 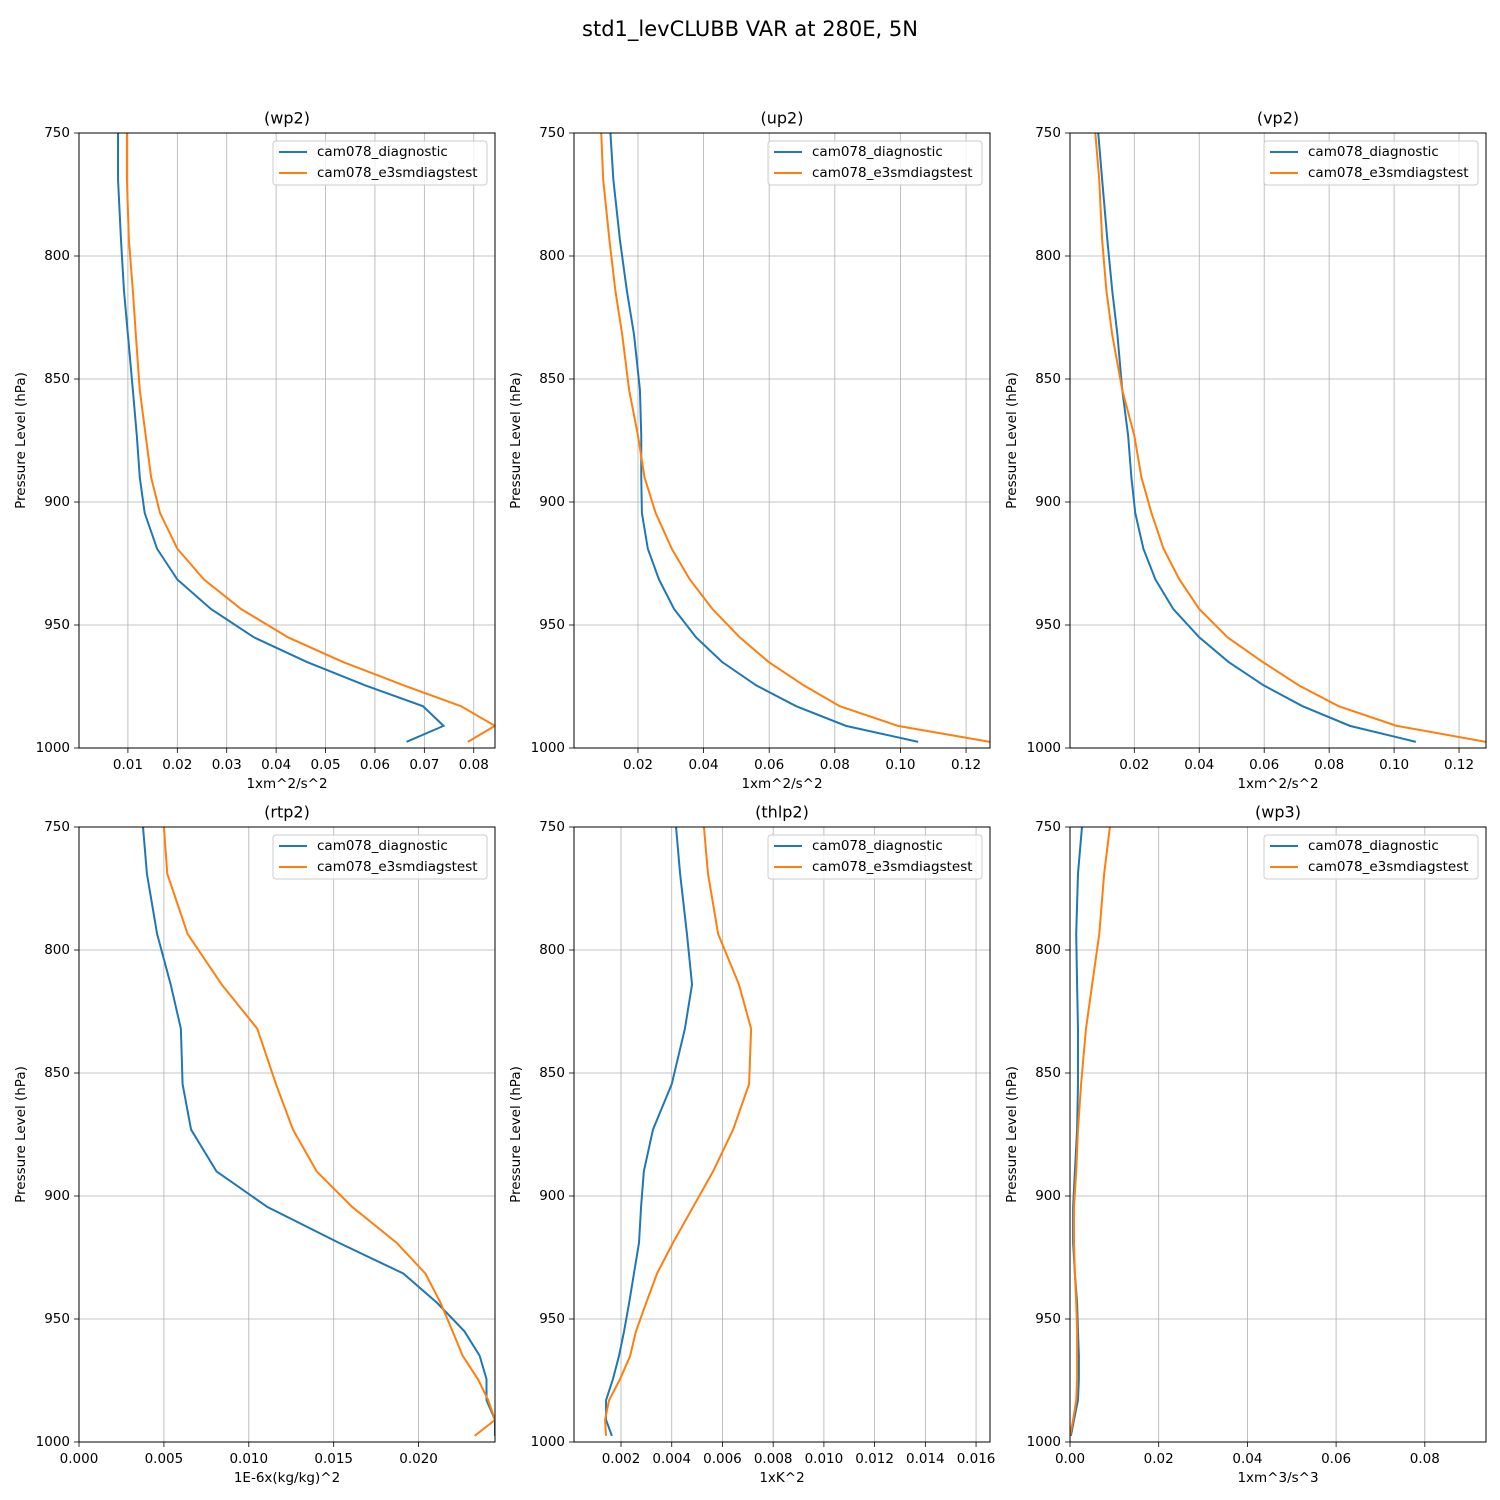 I want to click on subplot-title: (up2), so click(x=782, y=118).